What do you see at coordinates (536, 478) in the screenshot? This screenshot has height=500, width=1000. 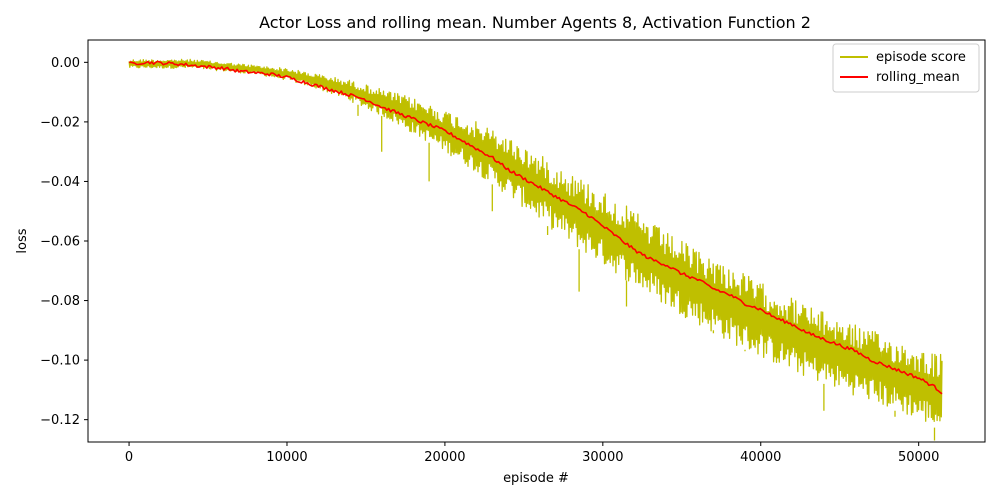 I see `x-axis-label: episode #` at bounding box center [536, 478].